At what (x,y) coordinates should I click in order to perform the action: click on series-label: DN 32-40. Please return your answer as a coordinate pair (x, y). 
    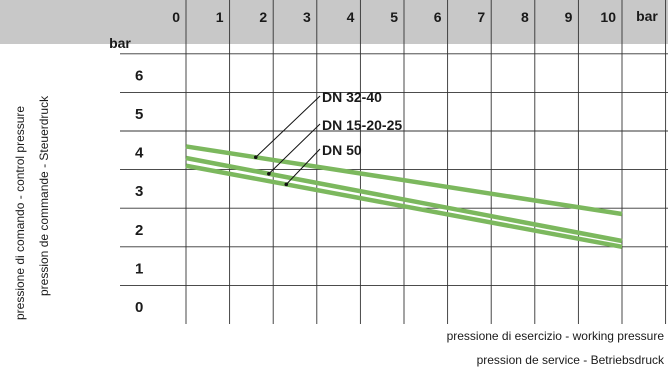
    Looking at the image, I should click on (352, 97).